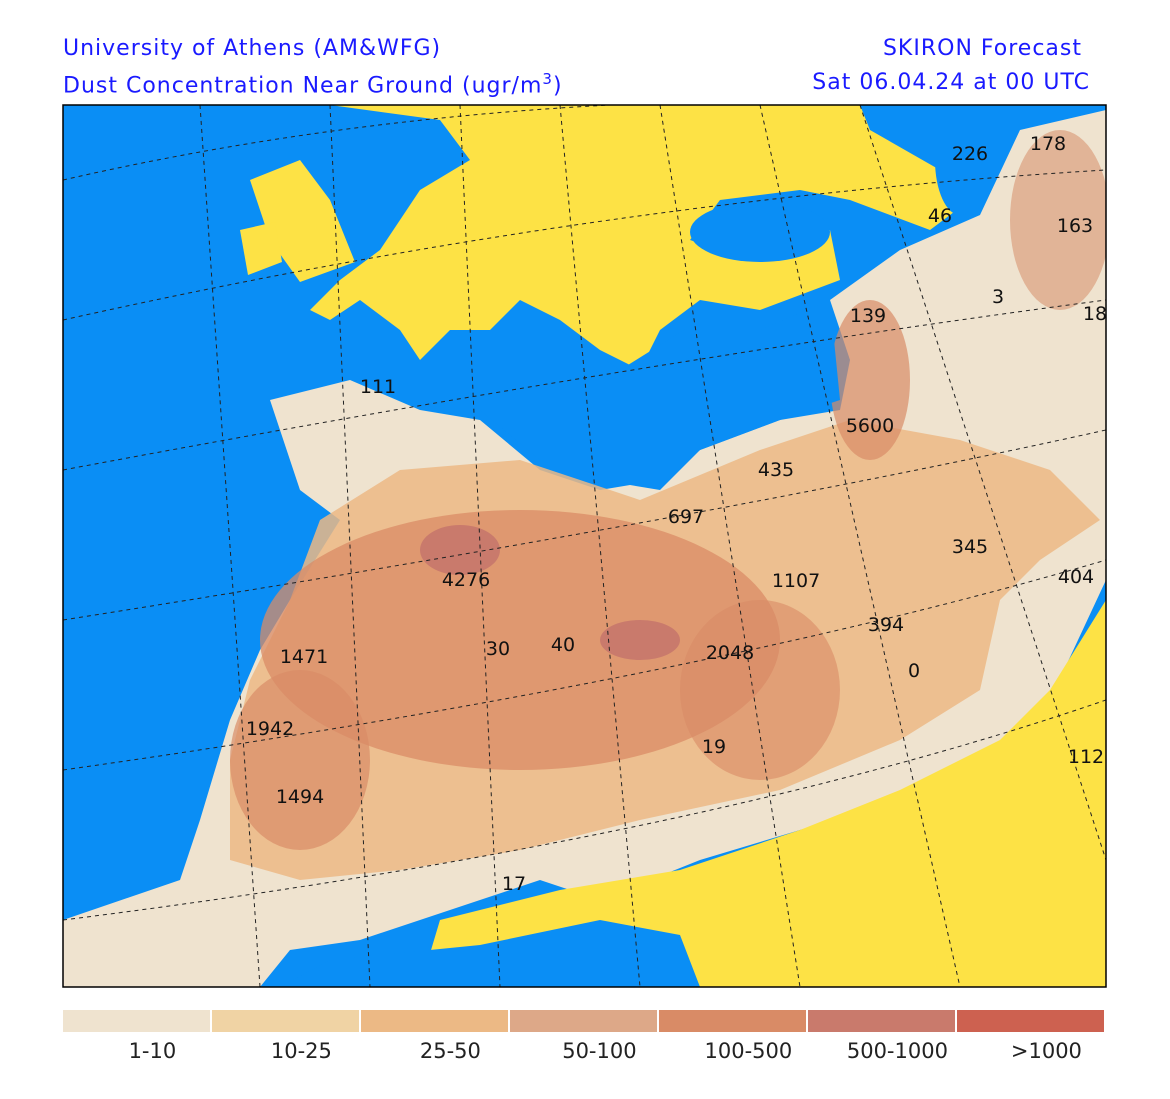  I want to click on map-label: 112, so click(1086, 757).